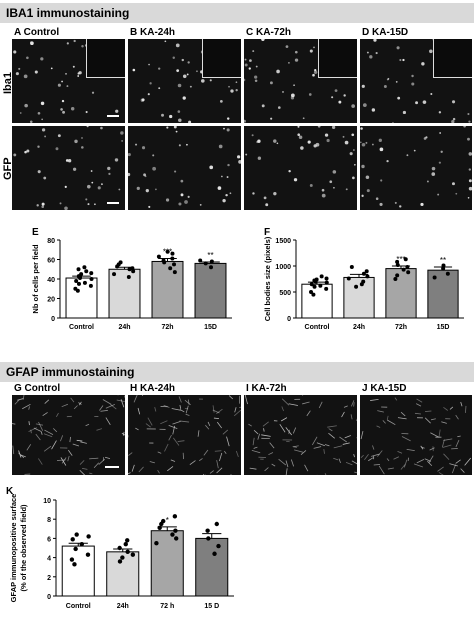 This screenshot has height=617, width=474. What do you see at coordinates (49, 539) in the screenshot?
I see `y-tick-label: 6` at bounding box center [49, 539].